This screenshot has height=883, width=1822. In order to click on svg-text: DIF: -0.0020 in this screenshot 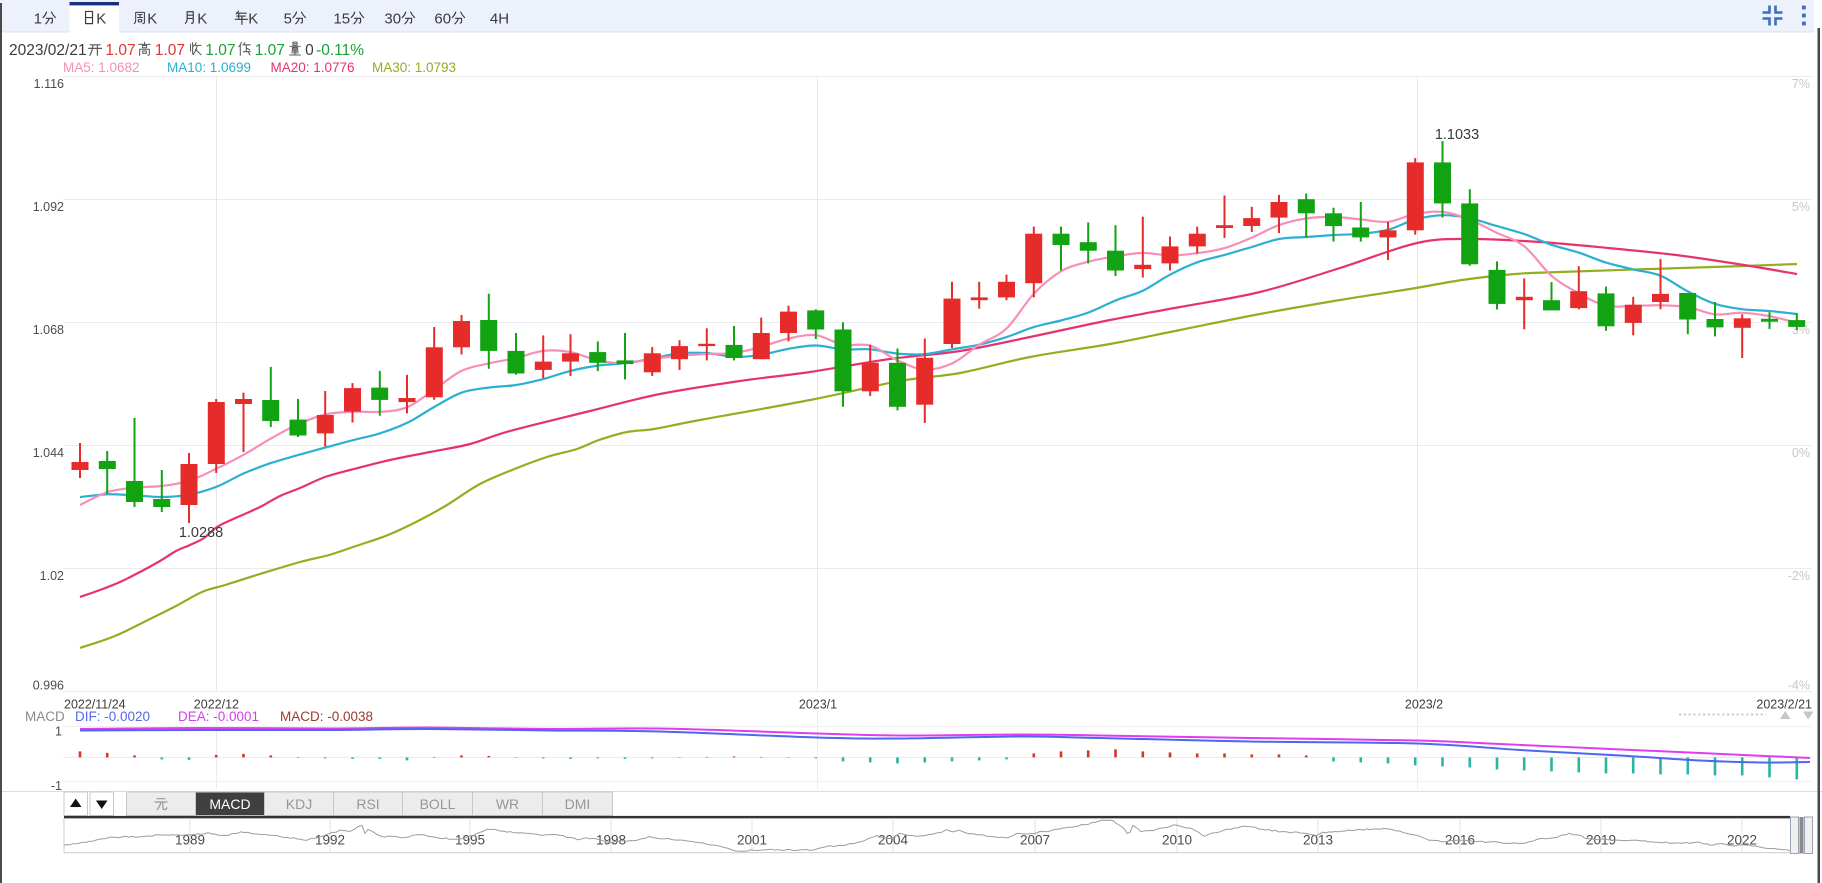, I will do `click(112, 716)`.